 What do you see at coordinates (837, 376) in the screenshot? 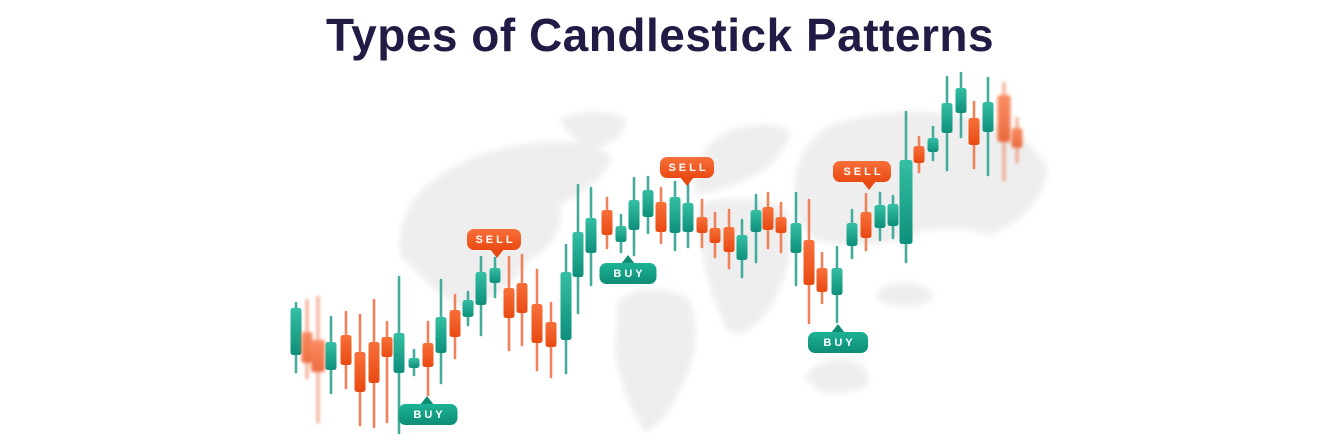
I see `map-australia` at bounding box center [837, 376].